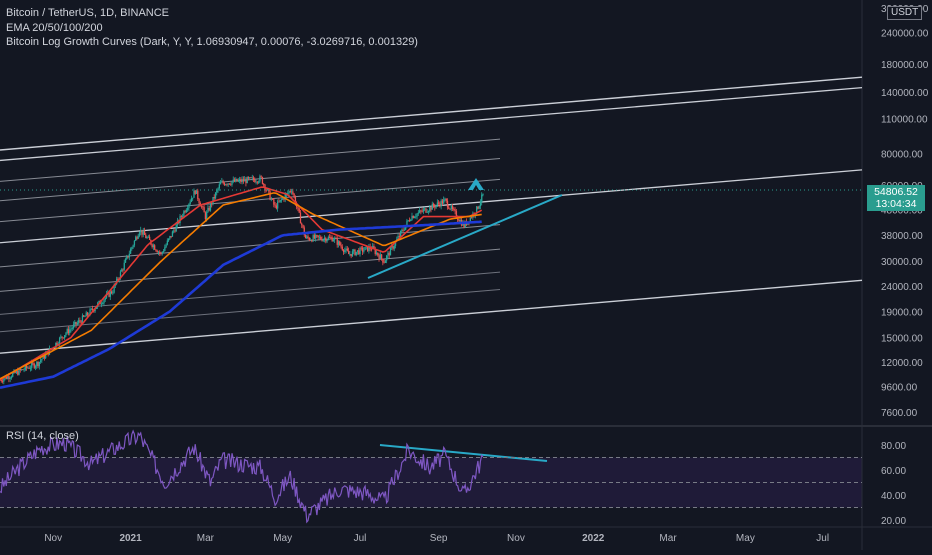 Image resolution: width=932 pixels, height=555 pixels. I want to click on time-tick-label: Nov, so click(53, 538).